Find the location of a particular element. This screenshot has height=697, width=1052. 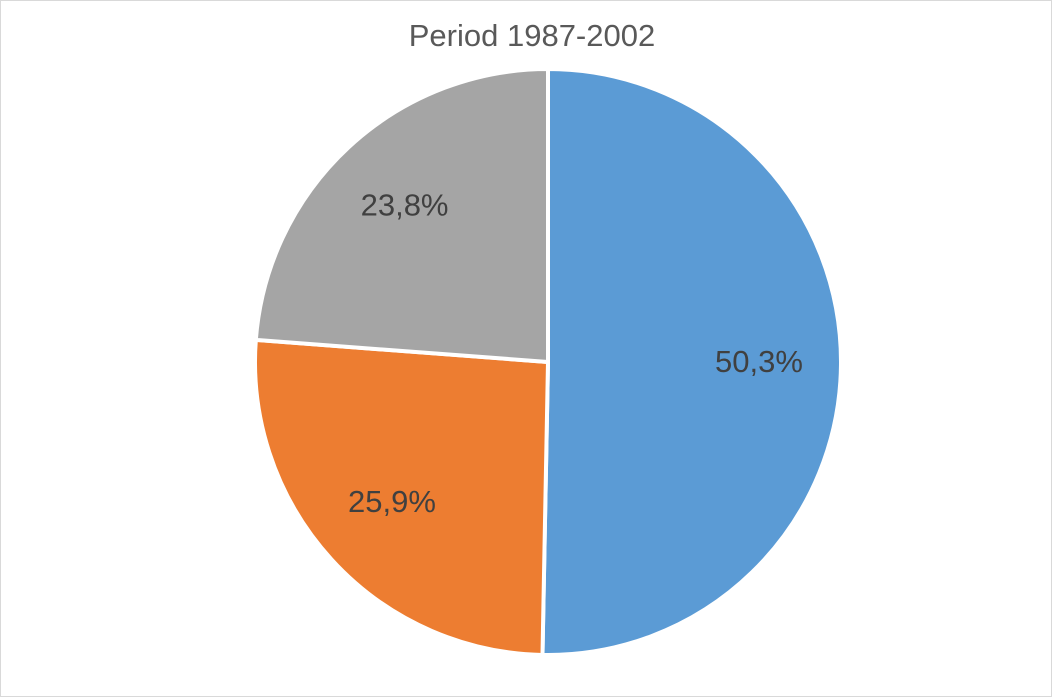

data-label: 25,9% is located at coordinates (392, 501).